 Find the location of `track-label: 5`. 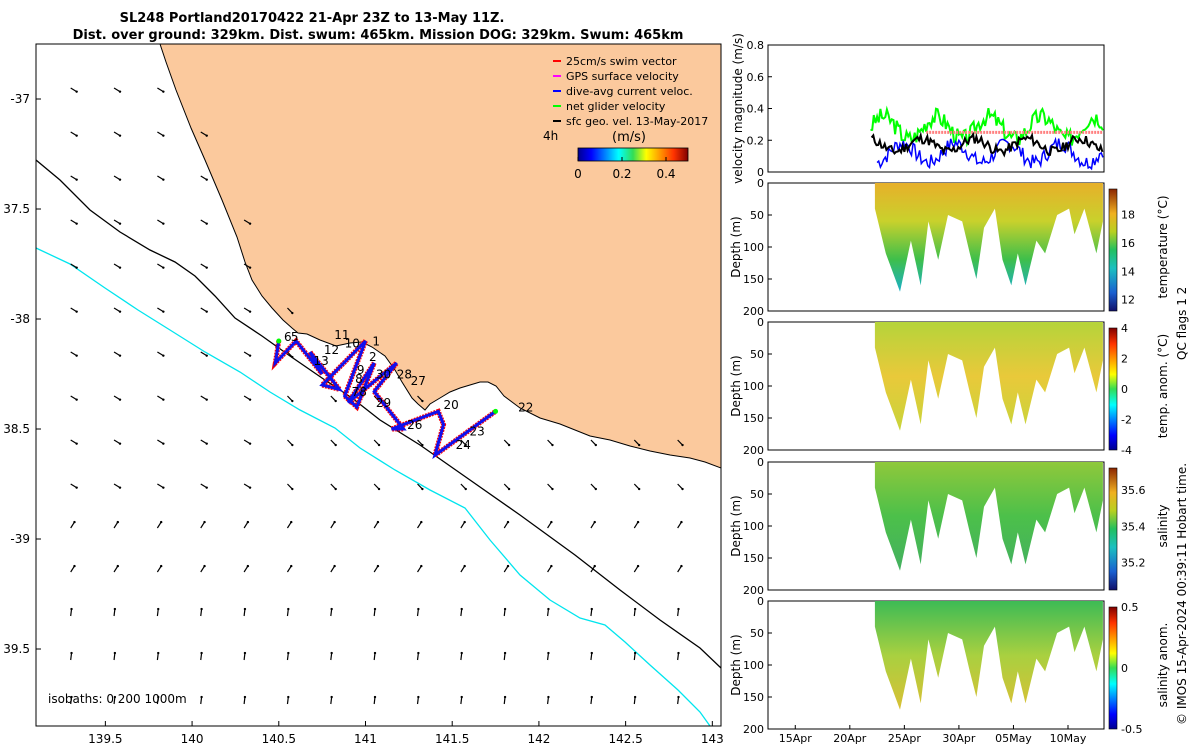

track-label: 5 is located at coordinates (295, 337).